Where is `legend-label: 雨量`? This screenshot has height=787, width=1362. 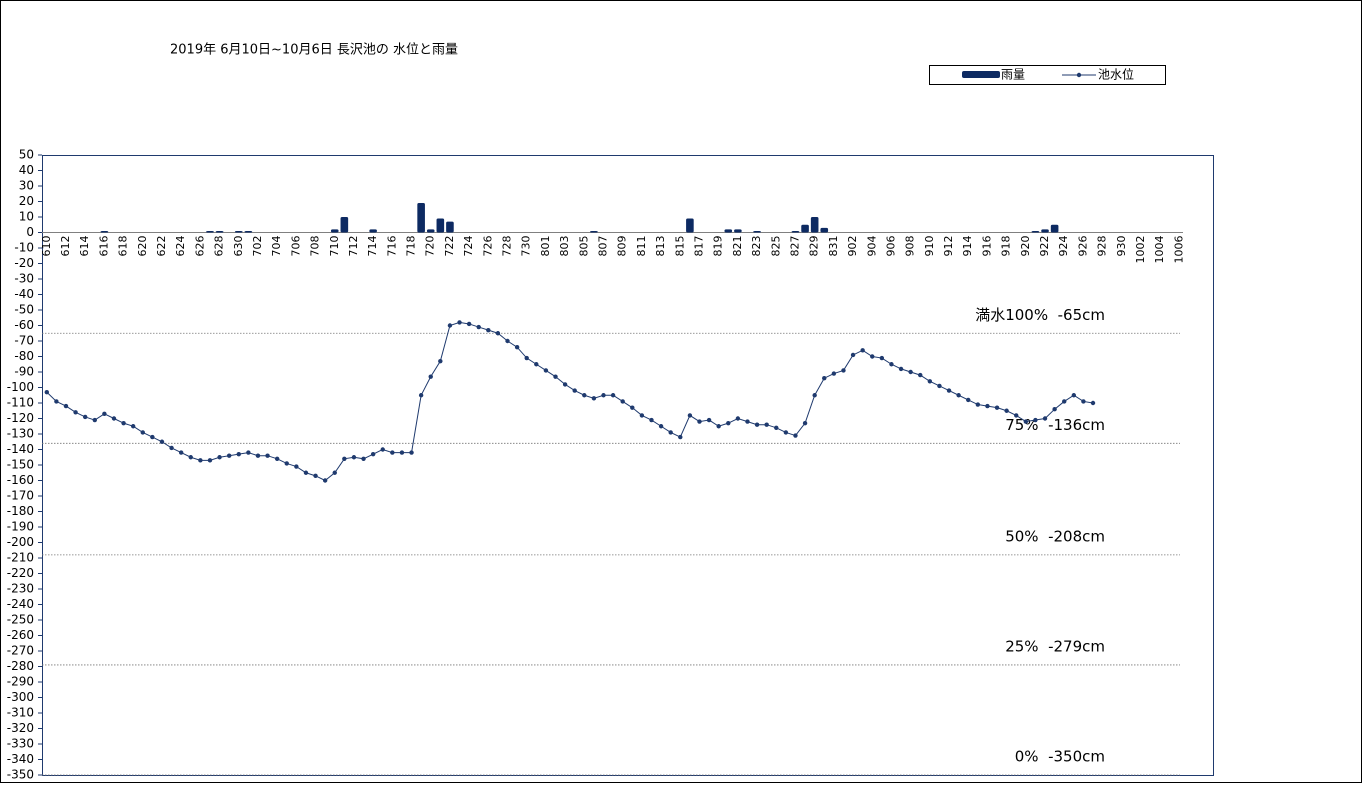
legend-label: 雨量 is located at coordinates (1013, 75).